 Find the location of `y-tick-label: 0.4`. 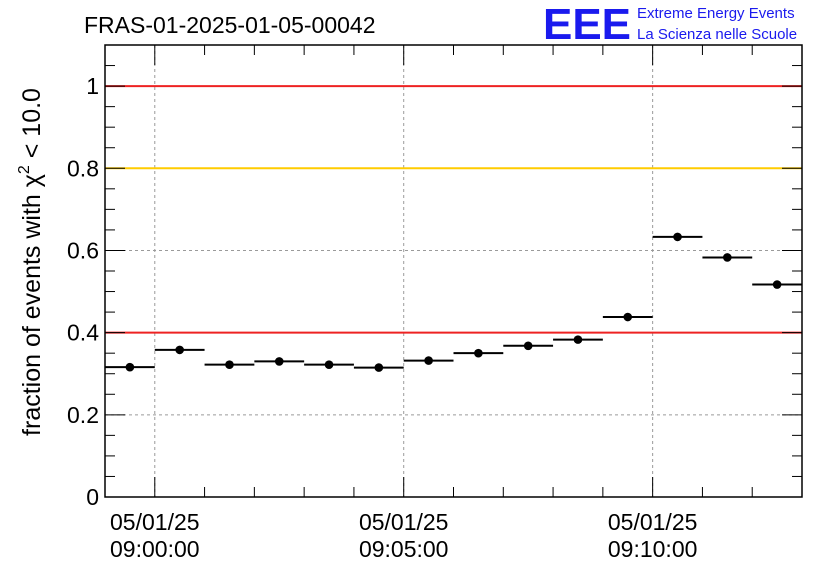

y-tick-label: 0.4 is located at coordinates (83, 333).